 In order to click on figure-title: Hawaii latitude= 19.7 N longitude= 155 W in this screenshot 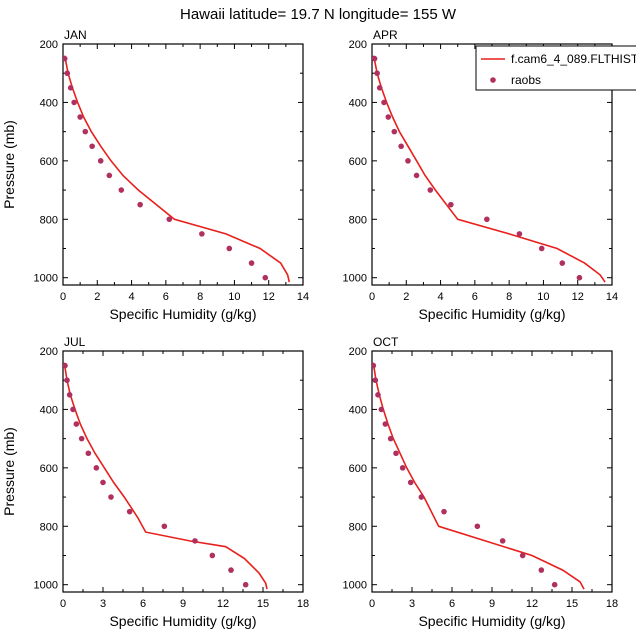, I will do `click(318, 14)`.